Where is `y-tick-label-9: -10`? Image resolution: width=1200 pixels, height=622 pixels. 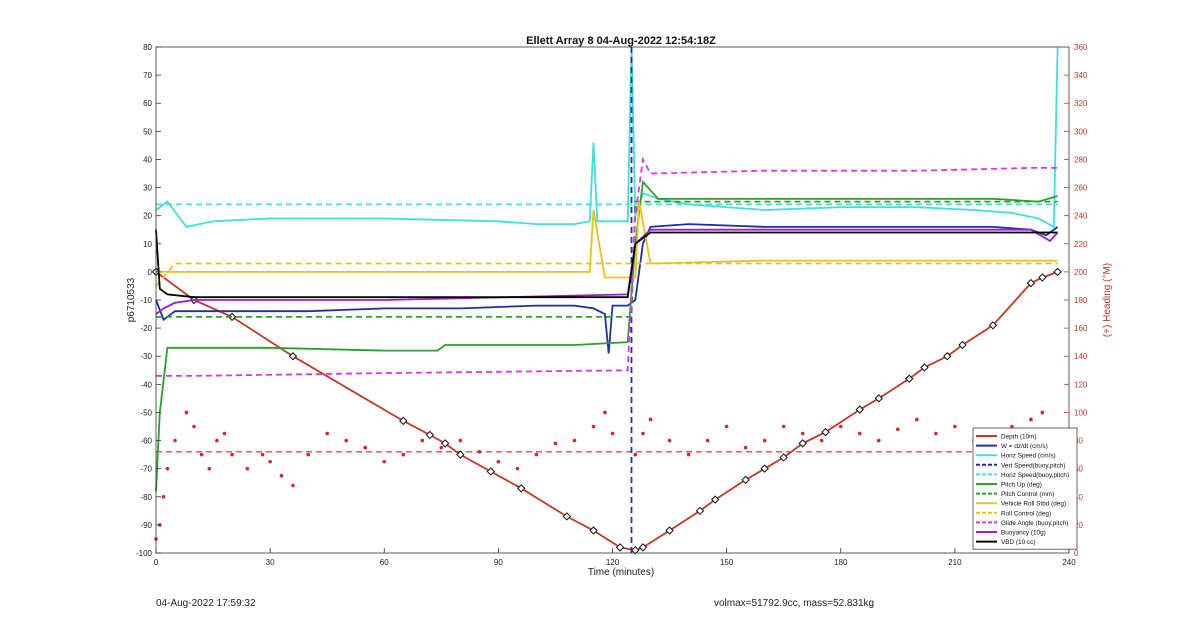
y-tick-label-9: -10 is located at coordinates (146, 300).